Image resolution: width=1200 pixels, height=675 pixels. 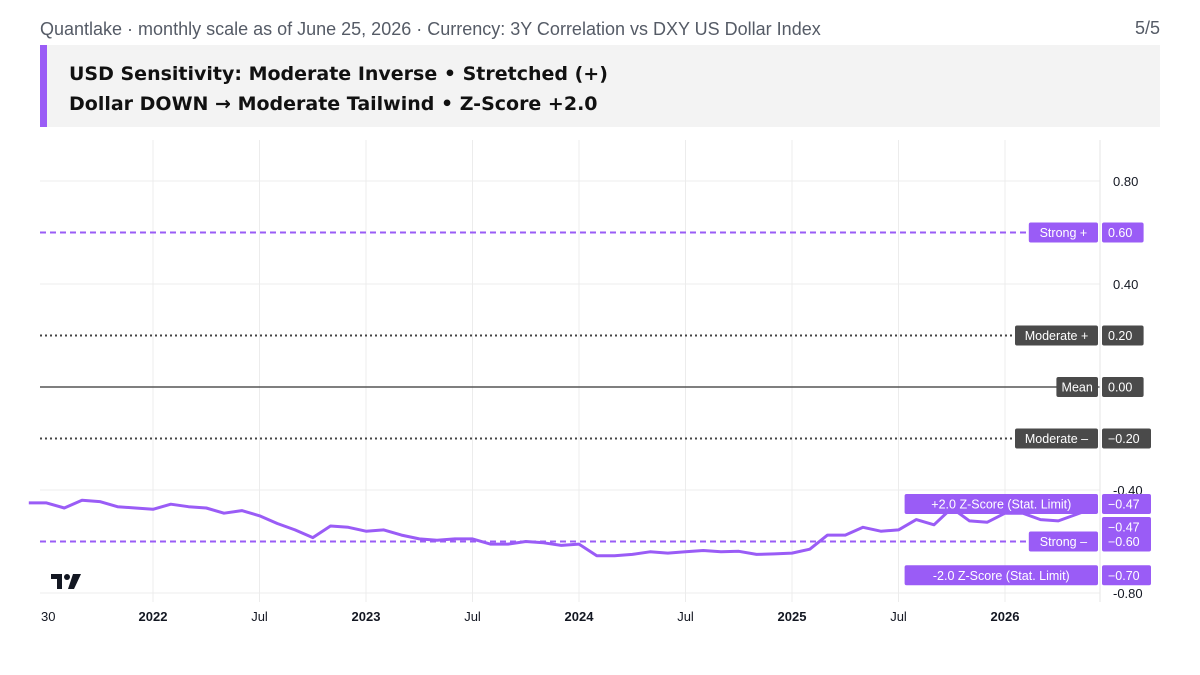 I want to click on reference-tag-name: Mean, so click(x=1077, y=388).